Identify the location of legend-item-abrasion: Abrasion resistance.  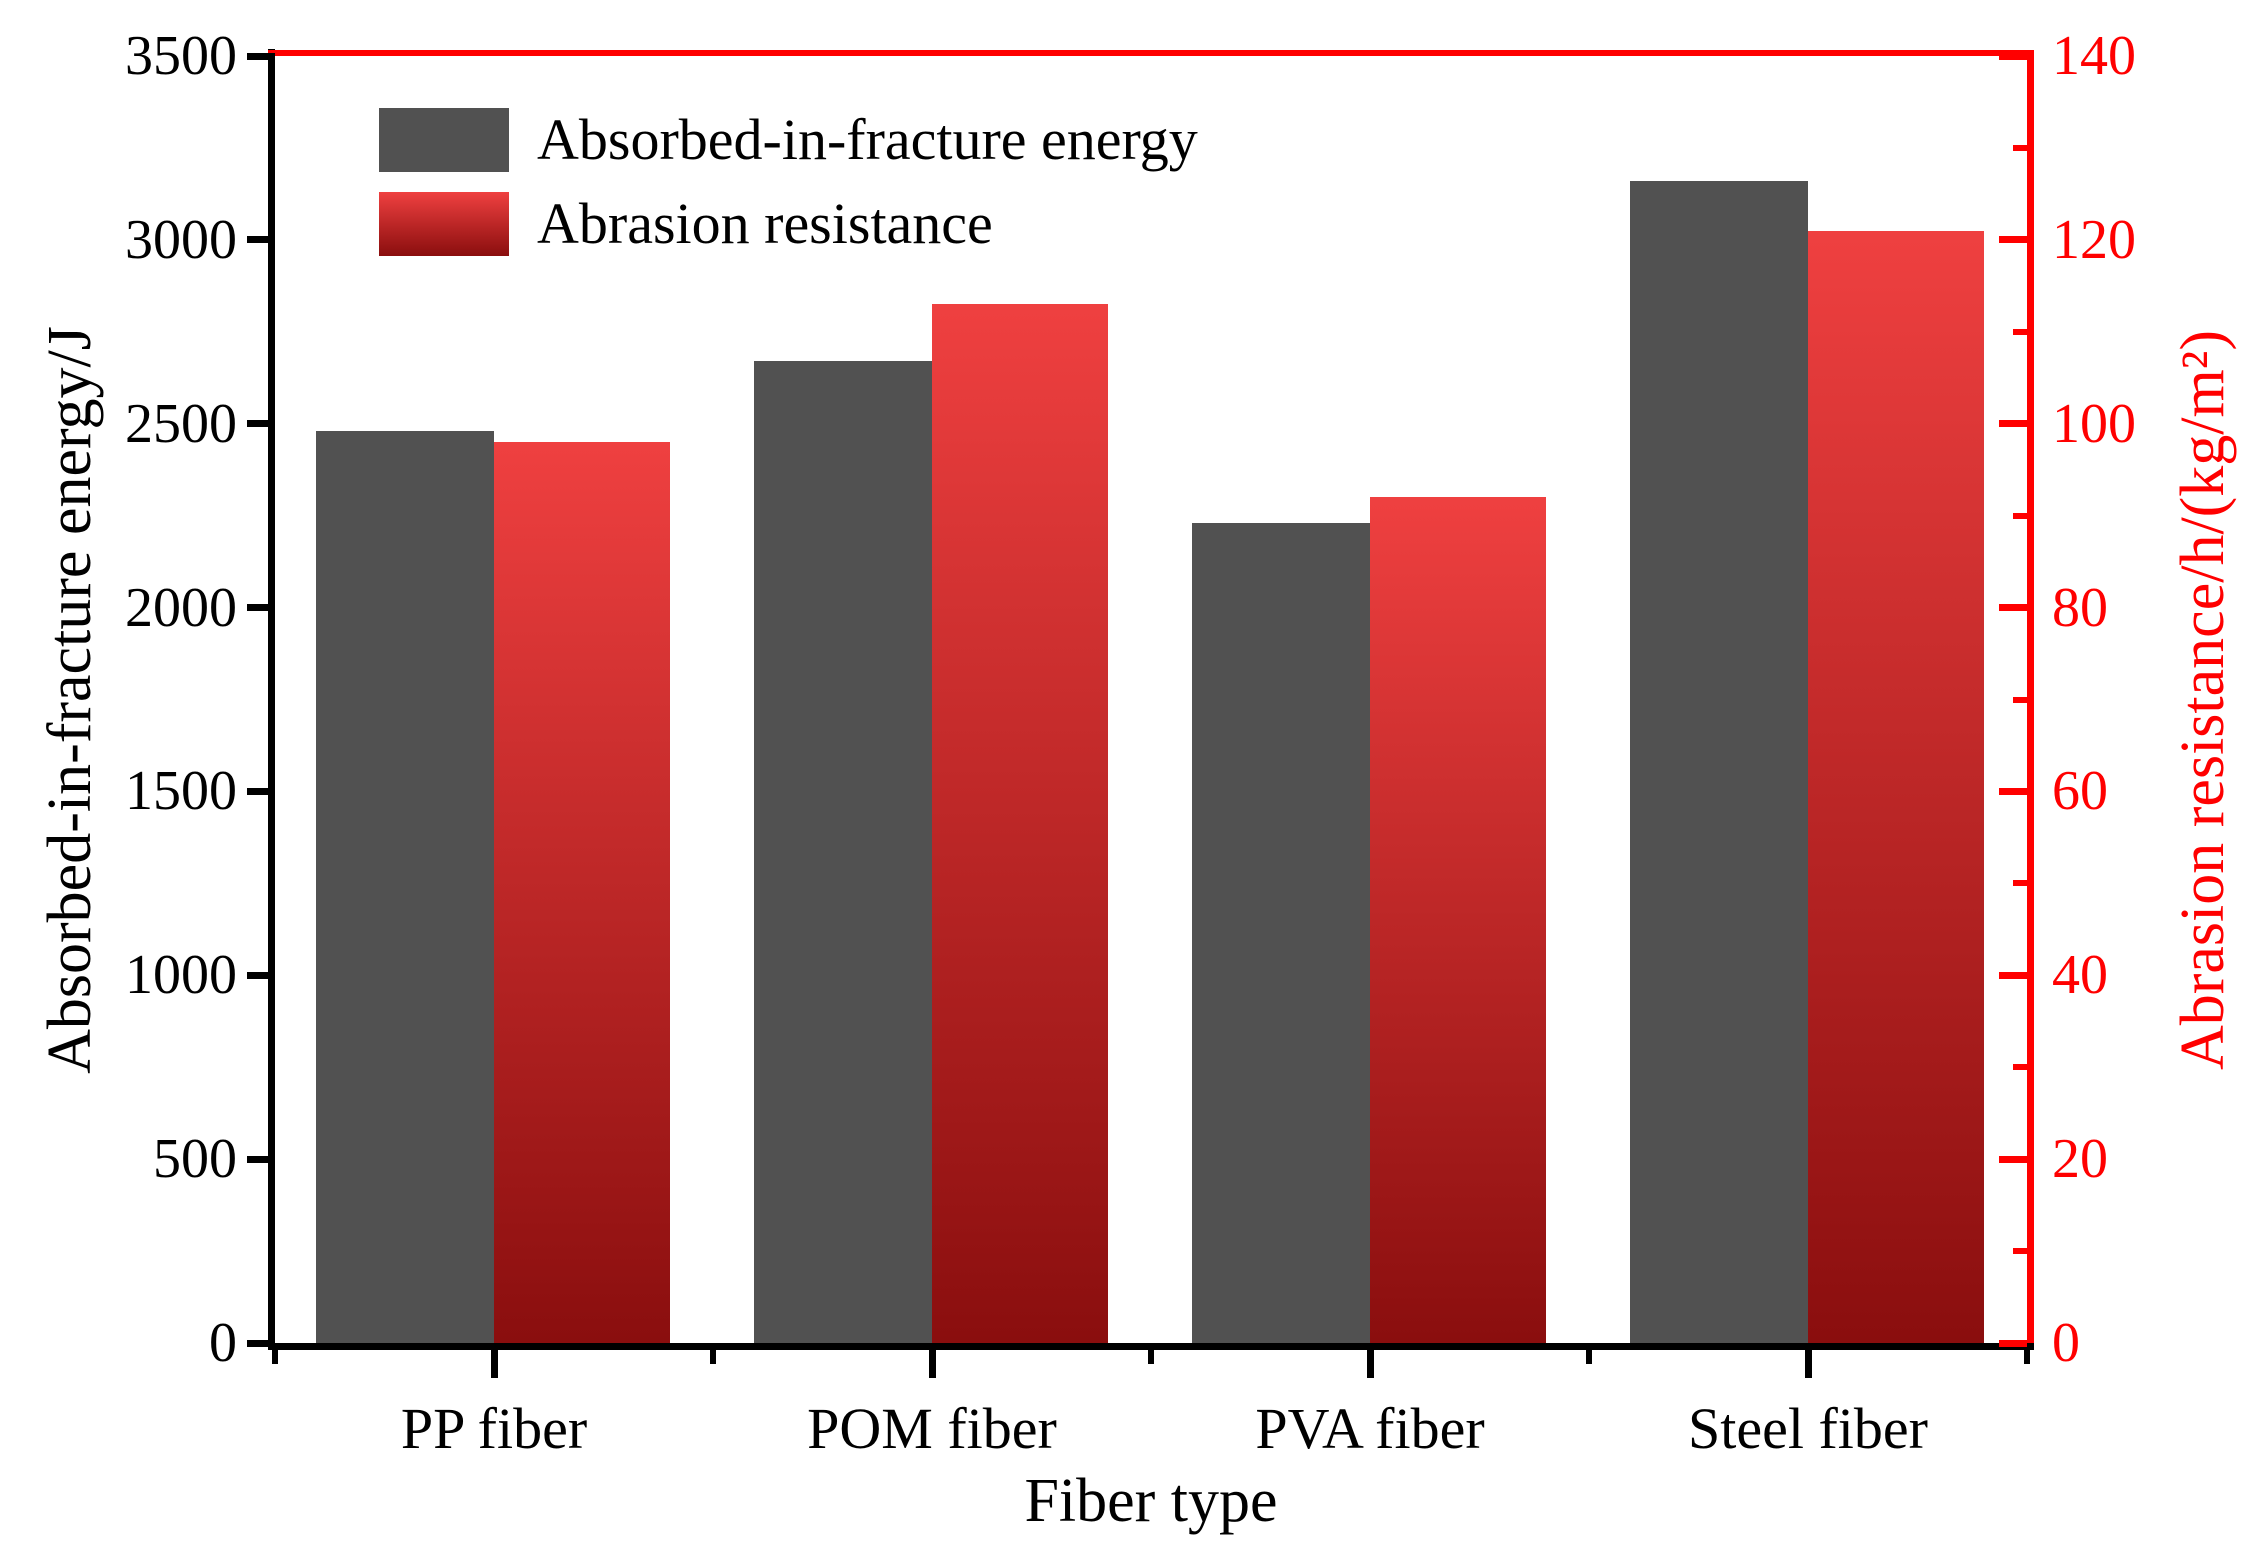
(686, 224).